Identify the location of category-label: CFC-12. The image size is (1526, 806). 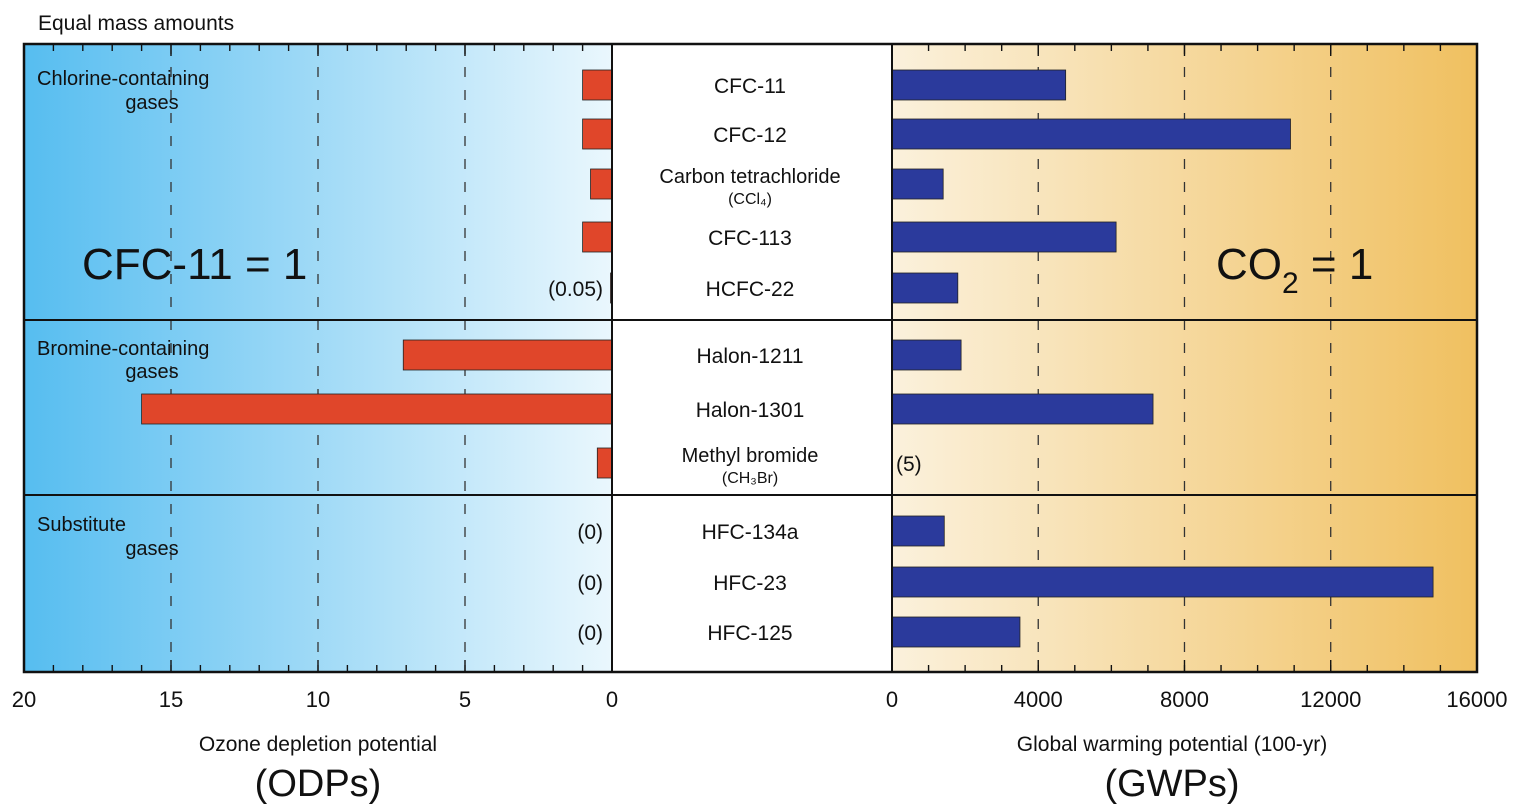
(750, 135).